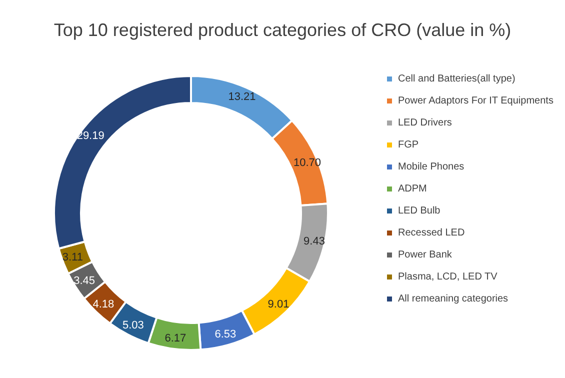 This screenshot has height=378, width=565. Describe the element at coordinates (84, 280) in the screenshot. I see `data-label: 3.45` at that location.